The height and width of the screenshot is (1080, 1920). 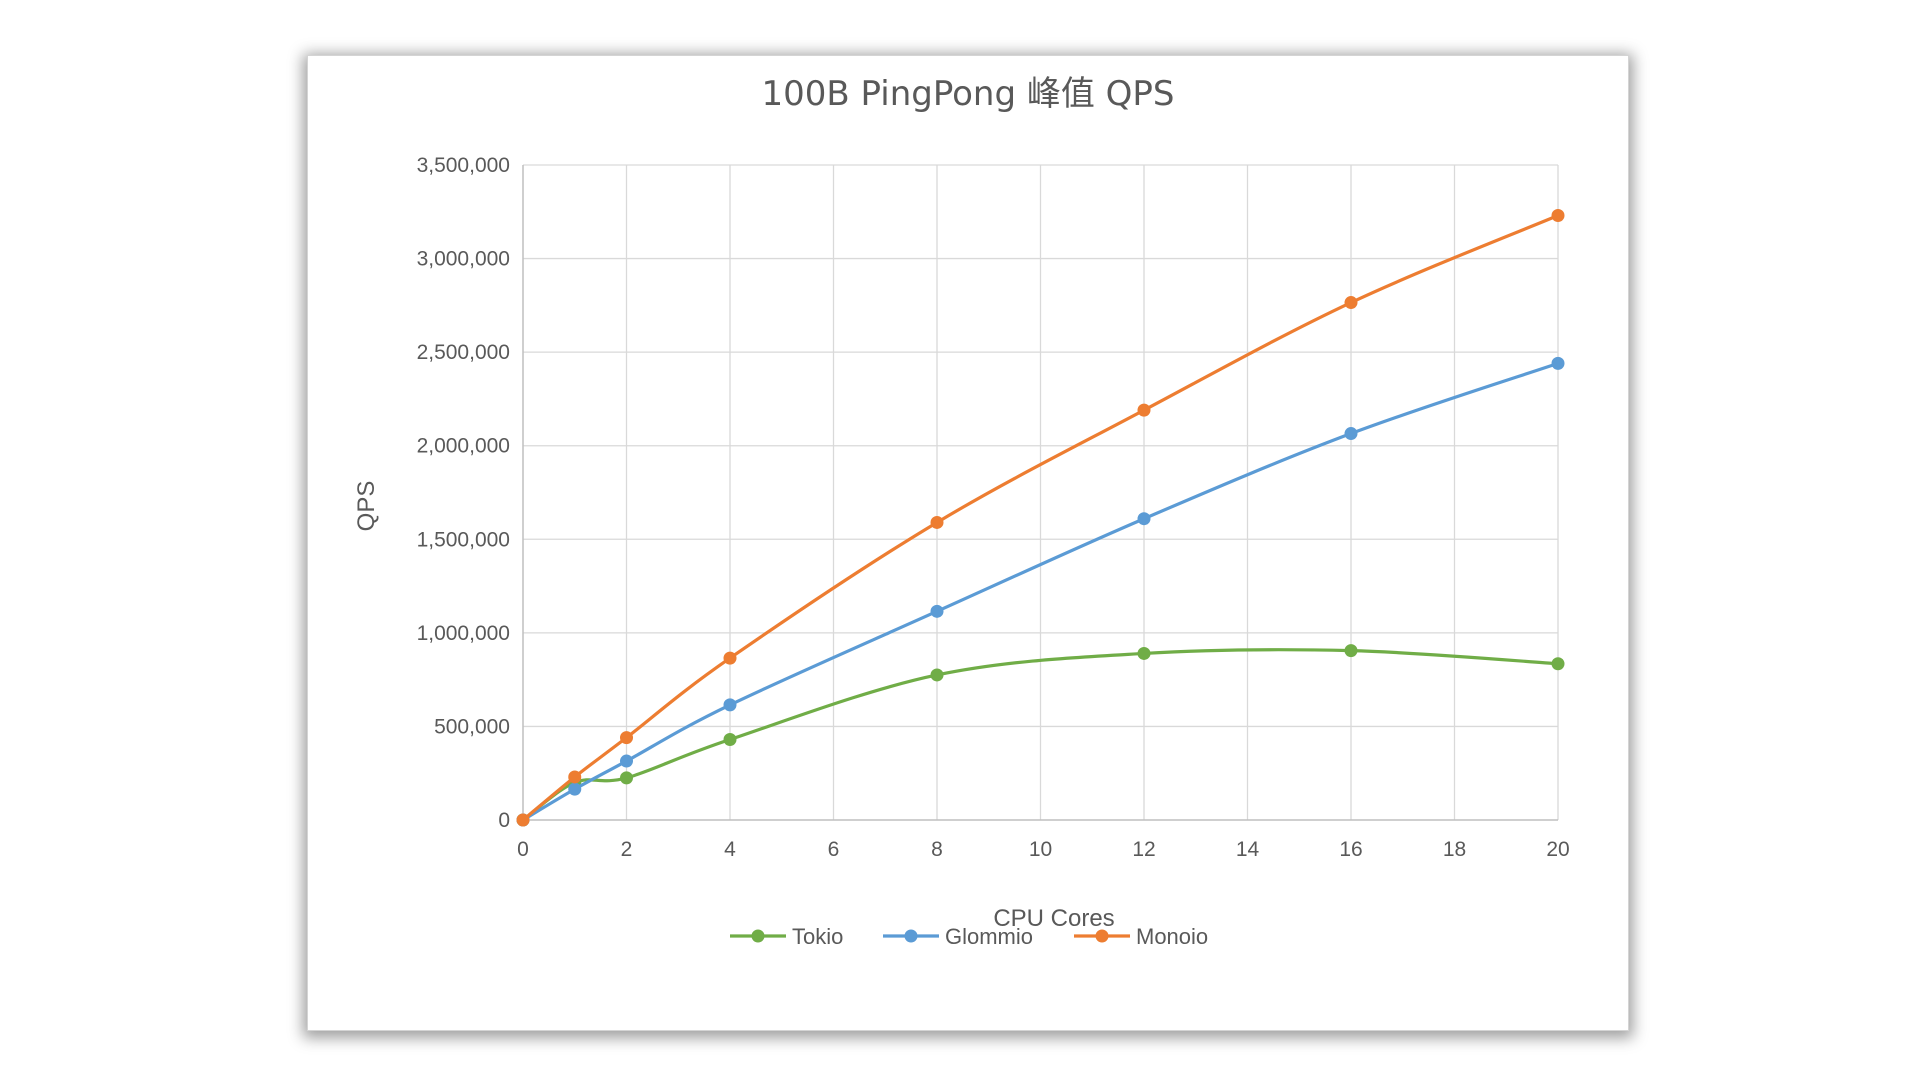 What do you see at coordinates (1557, 849) in the screenshot?
I see `x-tick-label: 20` at bounding box center [1557, 849].